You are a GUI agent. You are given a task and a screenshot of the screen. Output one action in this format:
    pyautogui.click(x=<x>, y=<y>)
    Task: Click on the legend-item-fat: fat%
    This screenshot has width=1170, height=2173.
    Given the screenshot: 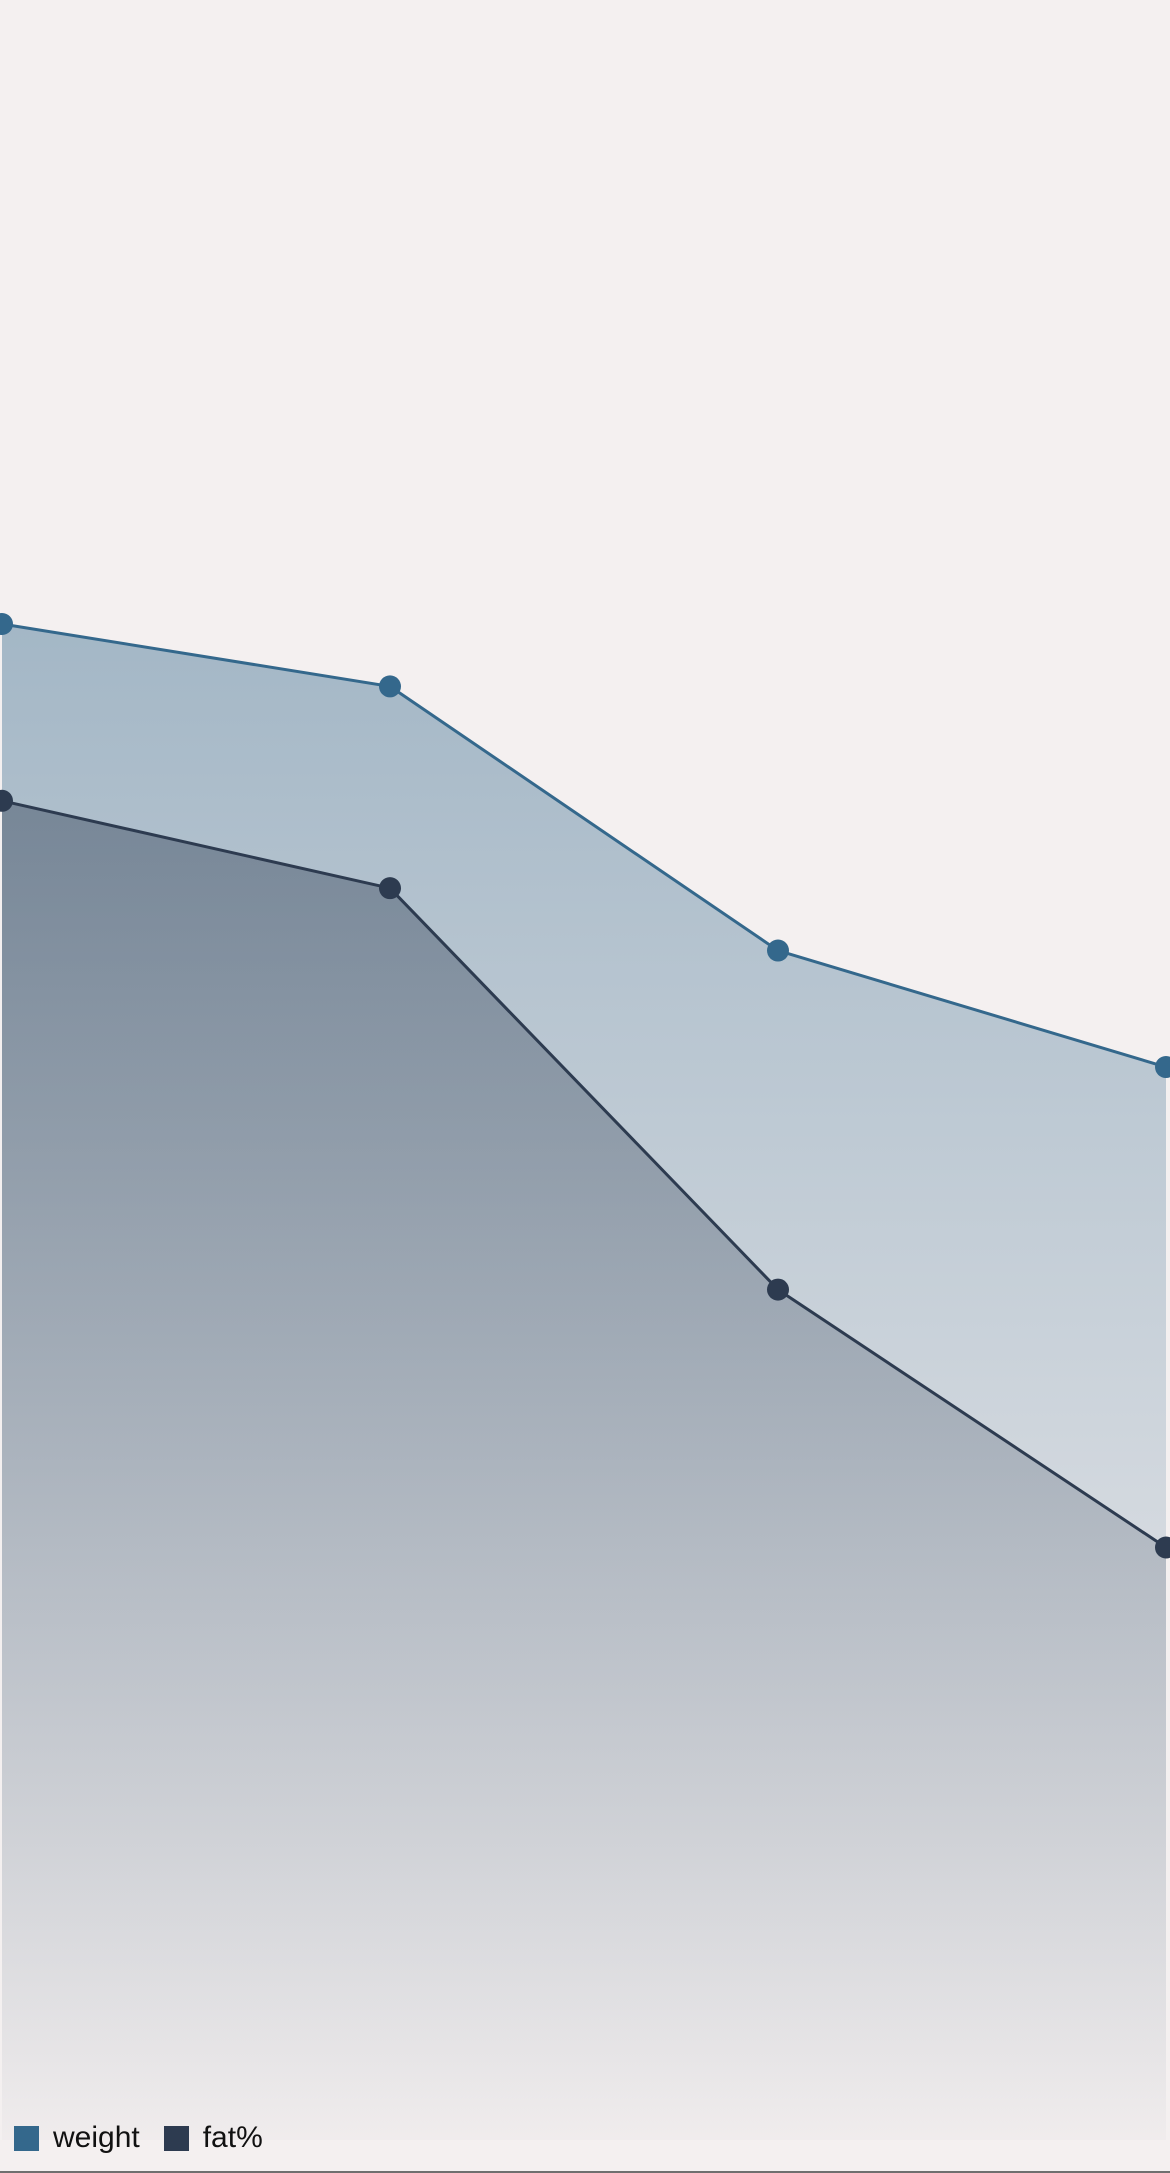 What is the action you would take?
    pyautogui.click(x=213, y=2137)
    